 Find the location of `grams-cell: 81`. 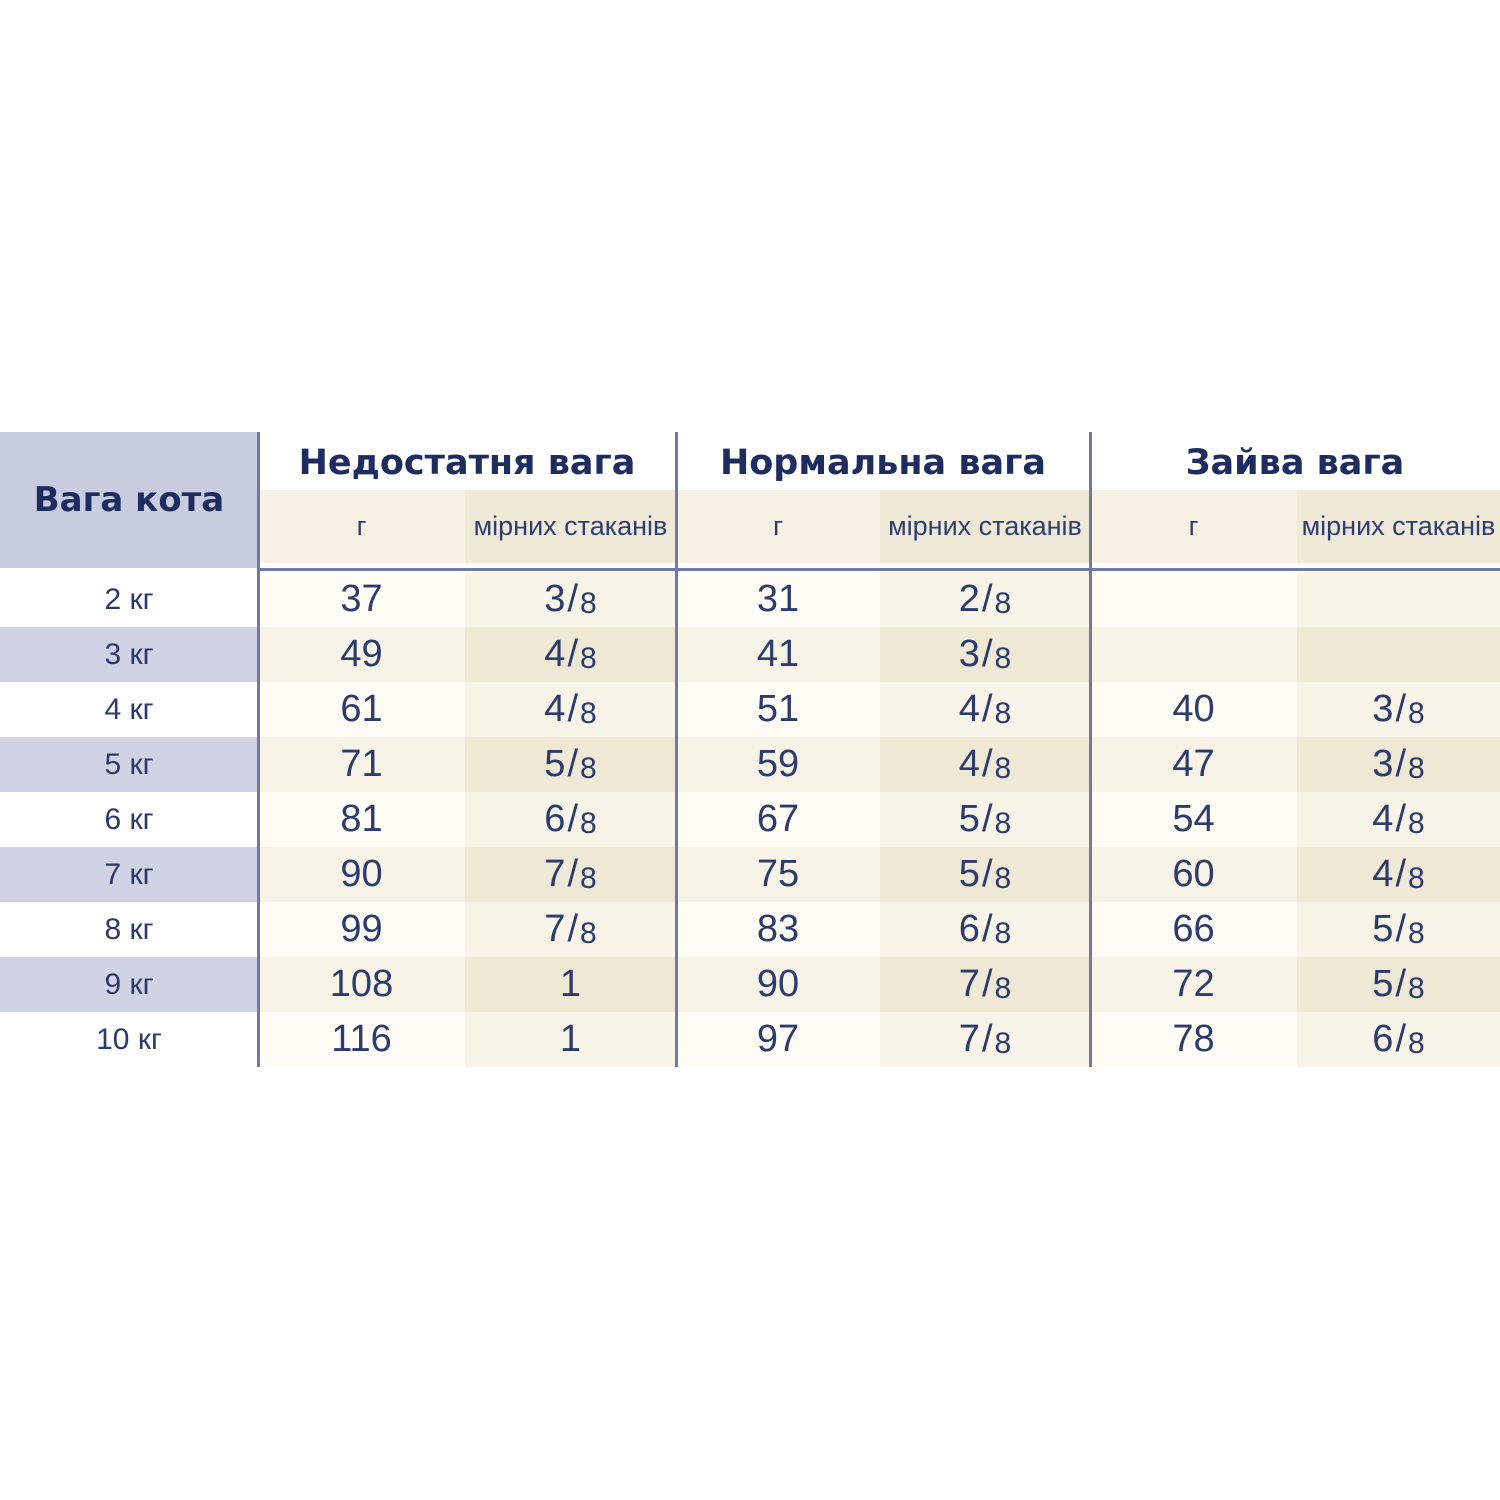

grams-cell: 81 is located at coordinates (361, 819).